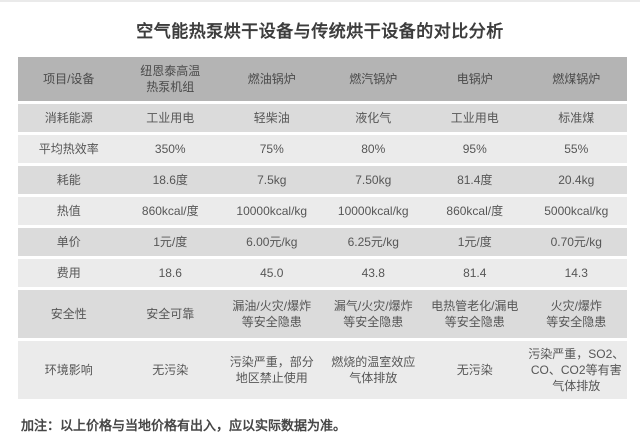  I want to click on row-unit-price: 单价 1元/度 6.00元/kg 6.25元/kg 1元/度 0.70元/kg, so click(322, 242).